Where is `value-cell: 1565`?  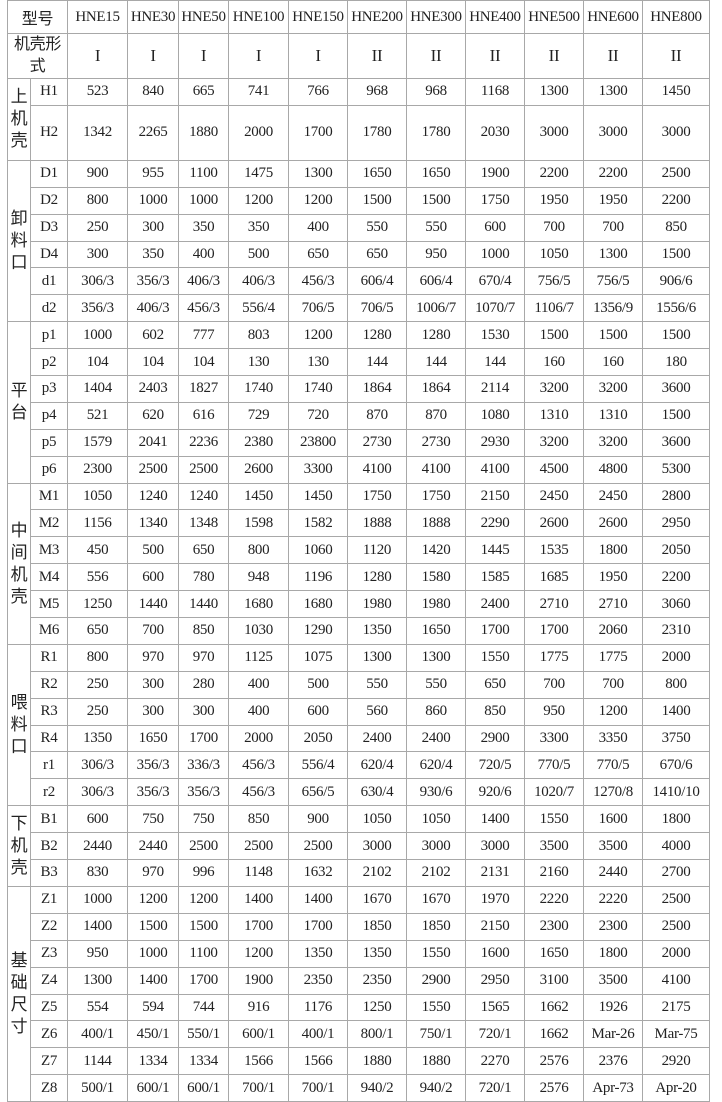
value-cell: 1565 is located at coordinates (495, 1007).